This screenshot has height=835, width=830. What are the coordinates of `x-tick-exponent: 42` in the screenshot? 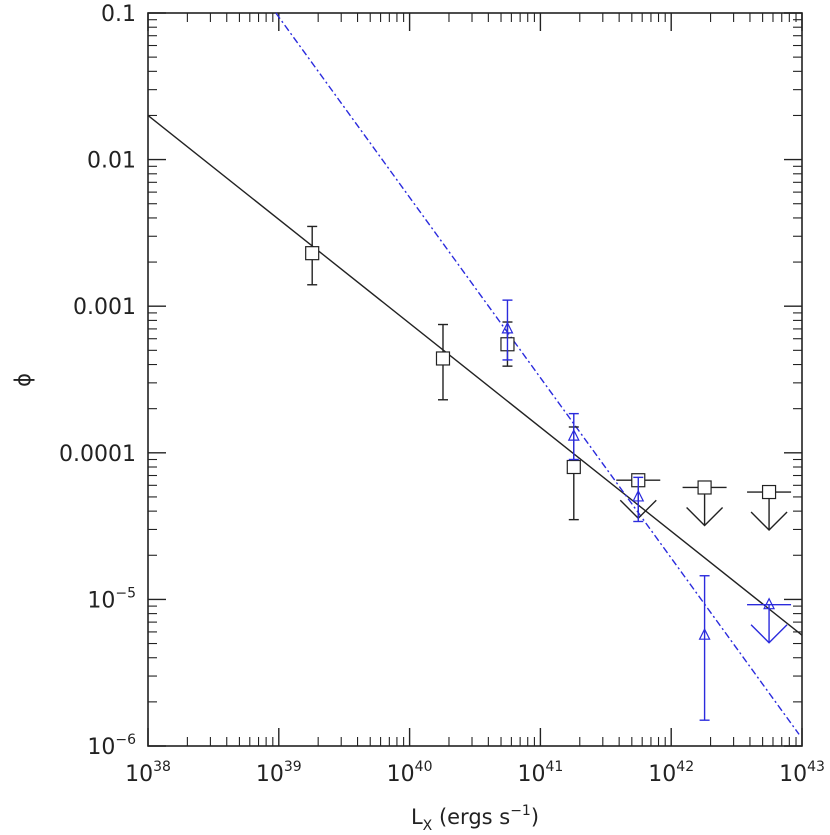 It's located at (685, 767).